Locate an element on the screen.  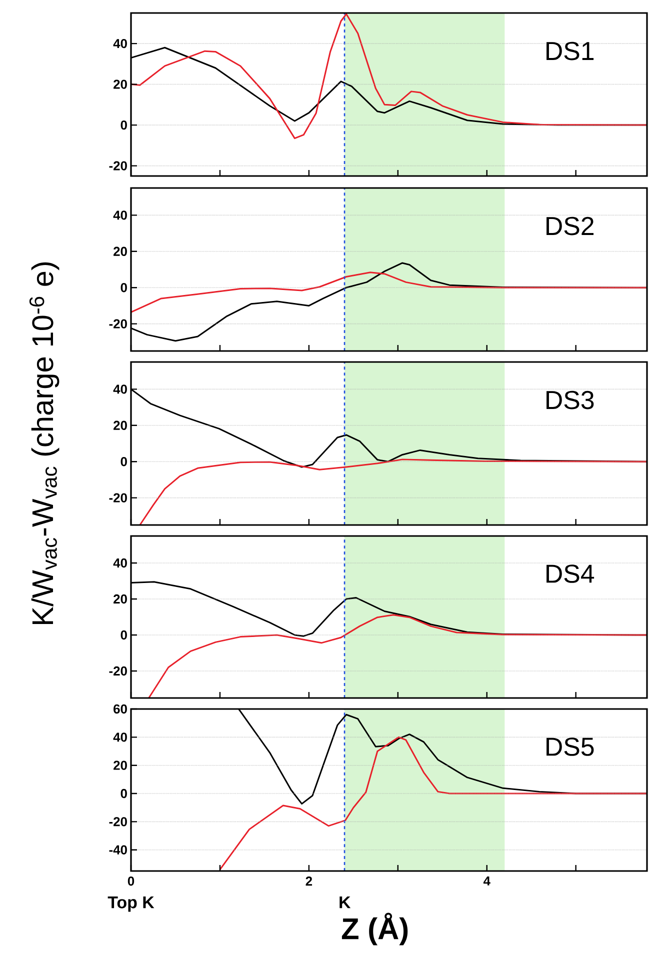
text: Top K is located at coordinates (131, 904).